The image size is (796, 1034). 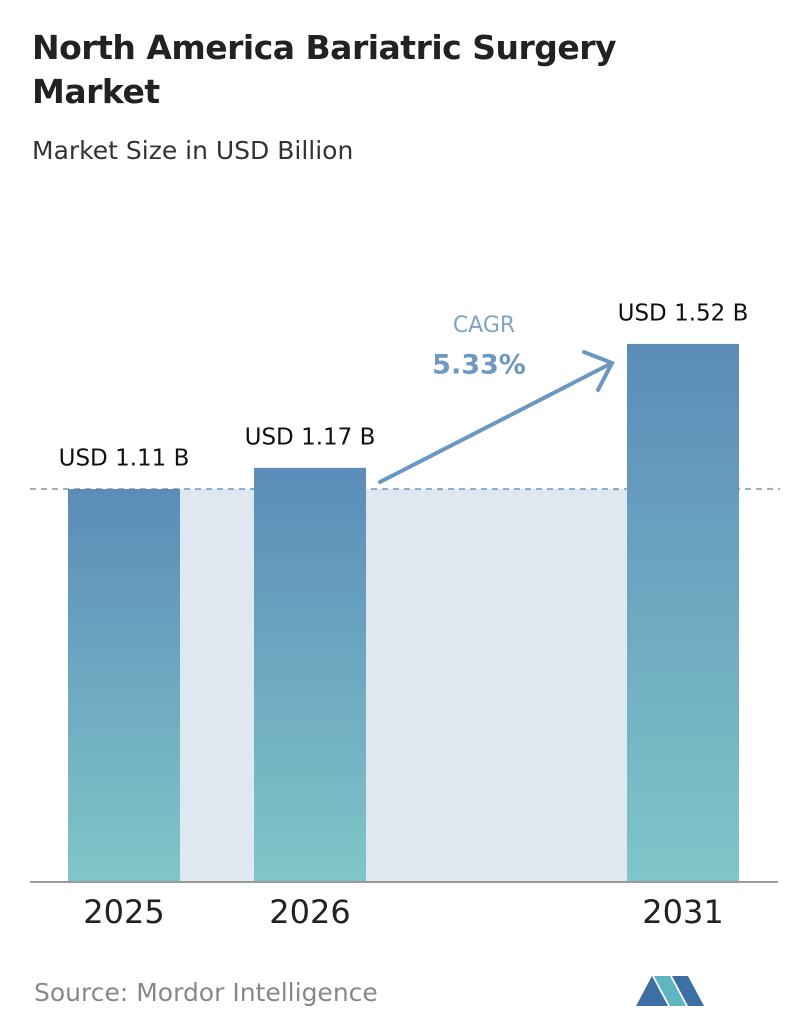 What do you see at coordinates (193, 150) in the screenshot?
I see `chart-subtitle: Market Size in USD Billion` at bounding box center [193, 150].